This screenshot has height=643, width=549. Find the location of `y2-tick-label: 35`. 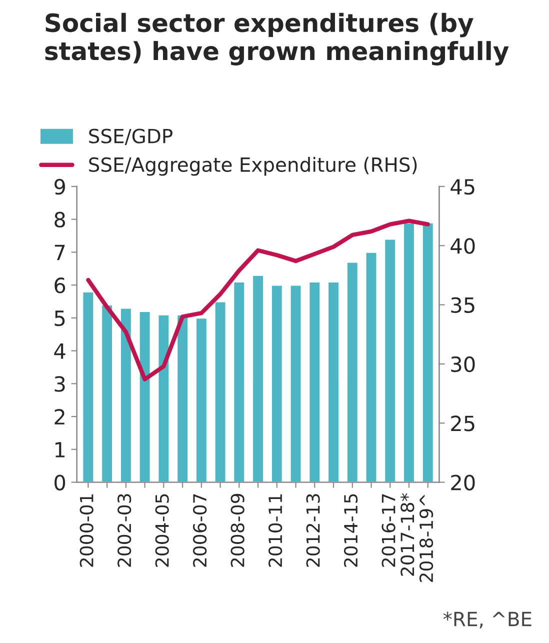

y2-tick-label: 35 is located at coordinates (462, 305).